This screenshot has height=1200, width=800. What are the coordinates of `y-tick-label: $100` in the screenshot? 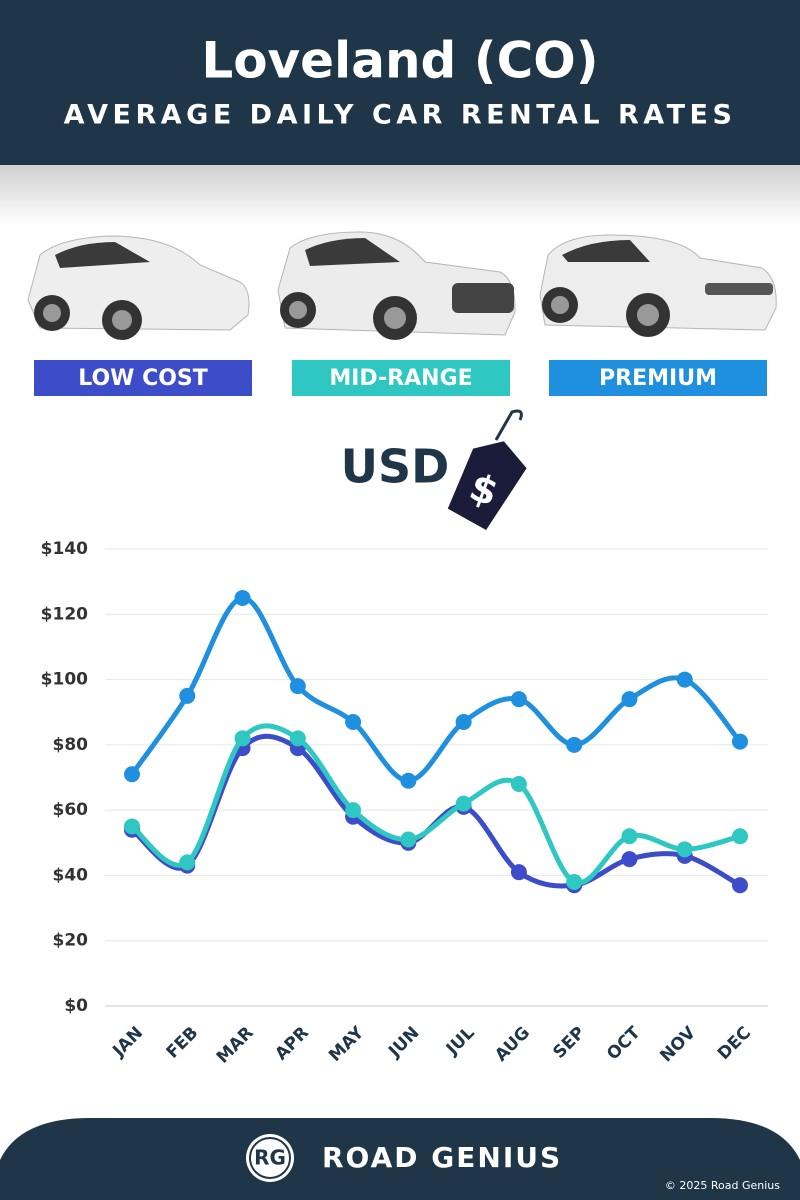 It's located at (64, 680).